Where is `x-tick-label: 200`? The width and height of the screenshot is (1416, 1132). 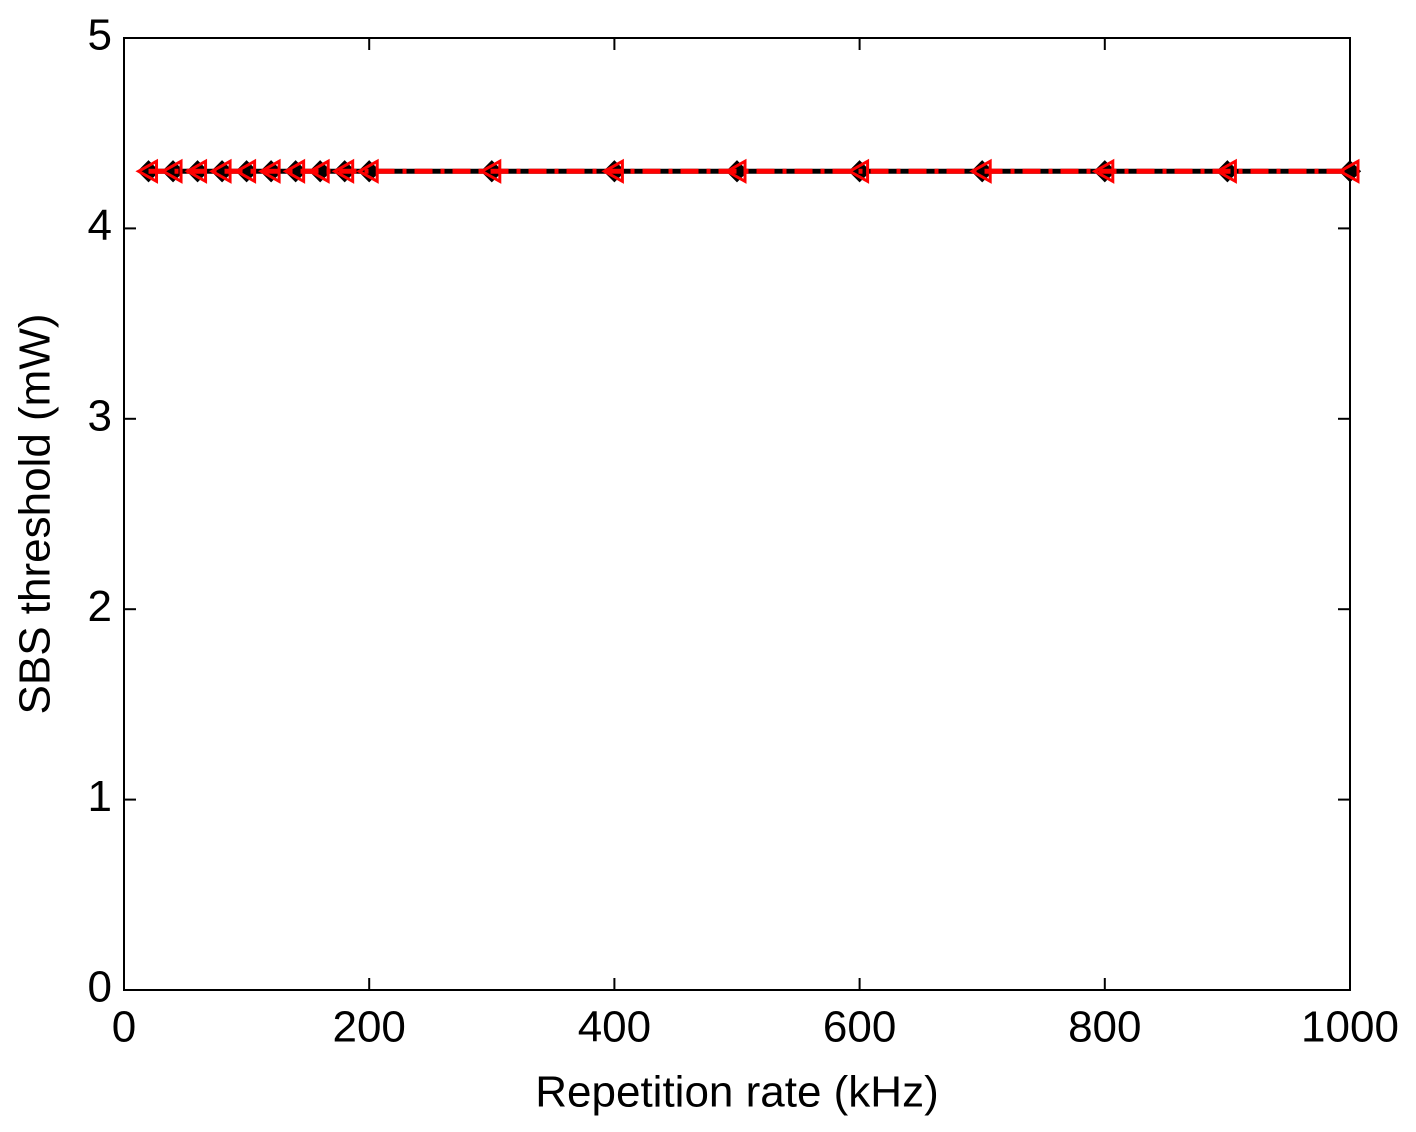
x-tick-label: 200 is located at coordinates (368, 1027).